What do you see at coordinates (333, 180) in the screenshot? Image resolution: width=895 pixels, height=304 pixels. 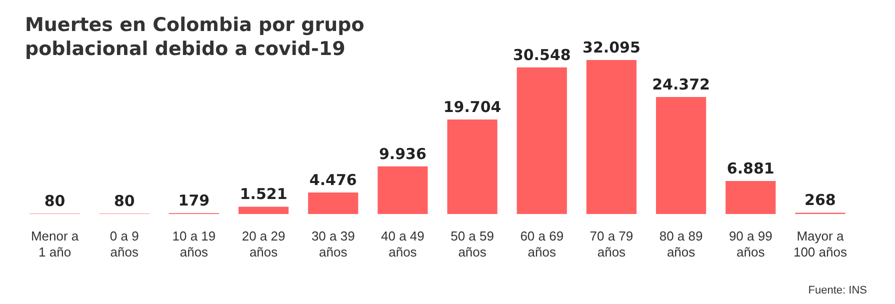 I see `data-label: 4.476` at bounding box center [333, 180].